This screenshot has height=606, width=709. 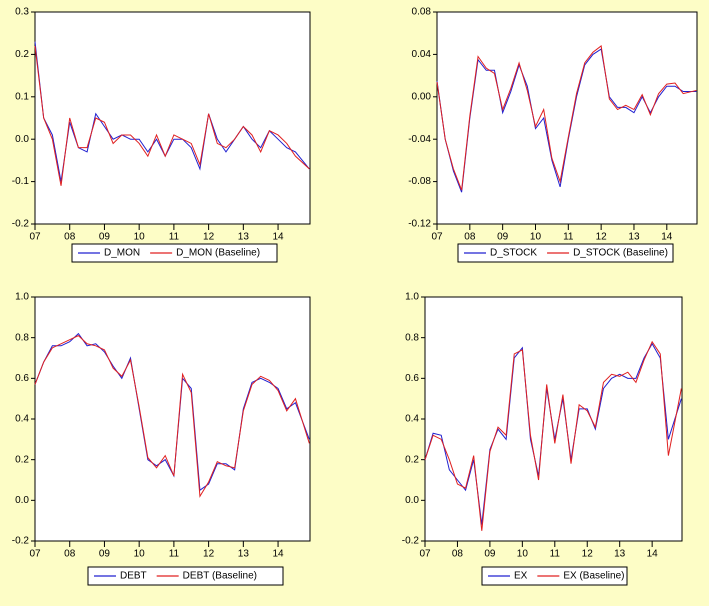 What do you see at coordinates (419, 224) in the screenshot?
I see `y-tick-label: -0.12` at bounding box center [419, 224].